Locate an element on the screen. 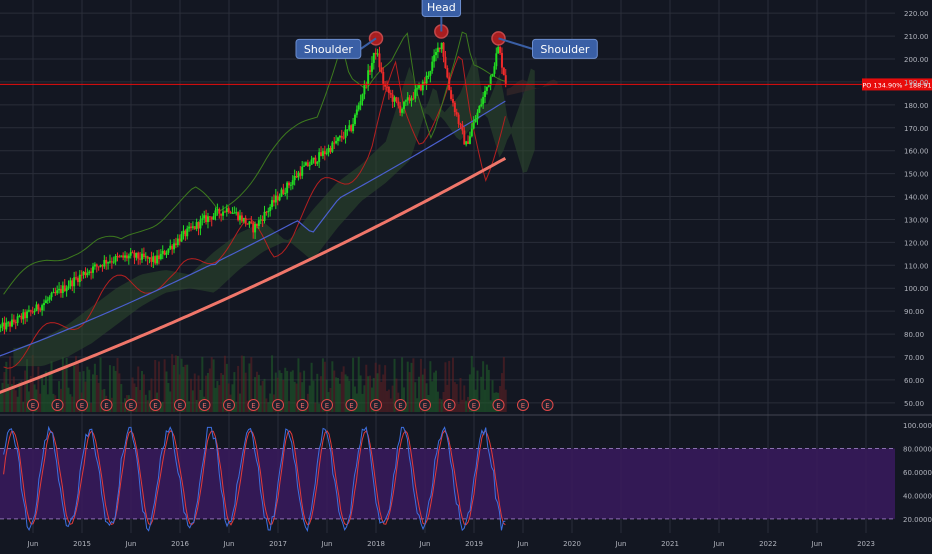  annotation-label: Head is located at coordinates (441, 7).